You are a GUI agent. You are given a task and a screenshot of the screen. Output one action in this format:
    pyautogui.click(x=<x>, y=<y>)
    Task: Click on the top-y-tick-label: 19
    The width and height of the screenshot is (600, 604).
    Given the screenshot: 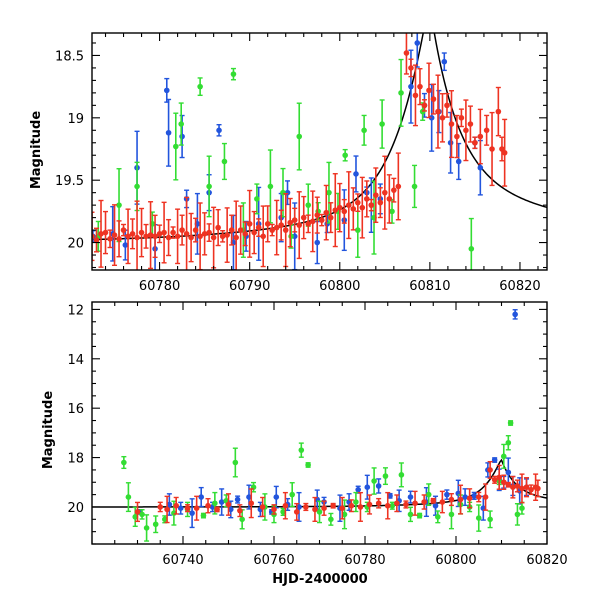 What is the action you would take?
    pyautogui.click(x=75, y=119)
    